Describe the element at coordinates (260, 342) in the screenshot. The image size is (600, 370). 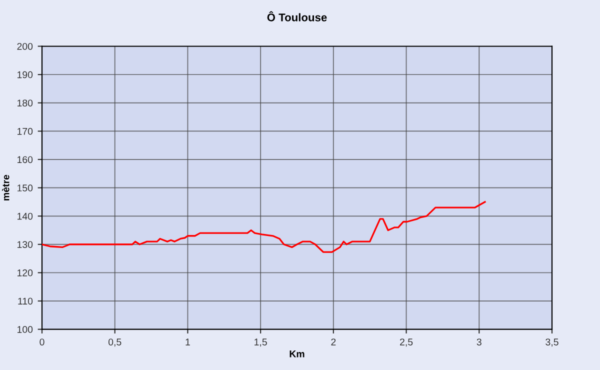
I see `x-tick-label: 1,5` at that location.